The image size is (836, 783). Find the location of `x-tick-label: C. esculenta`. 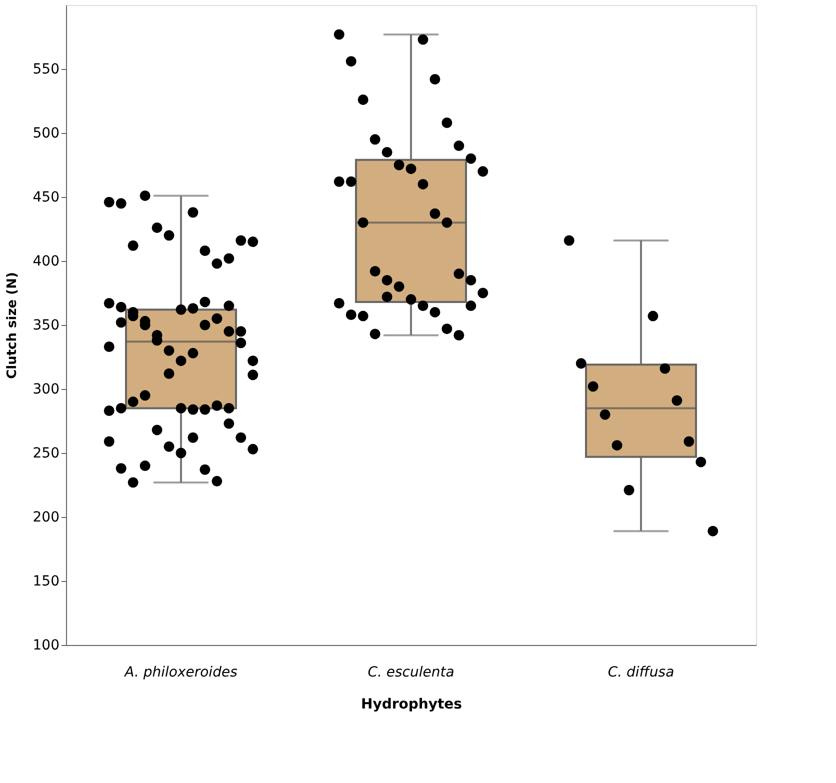

x-tick-label: C. esculenta is located at coordinates (411, 672).